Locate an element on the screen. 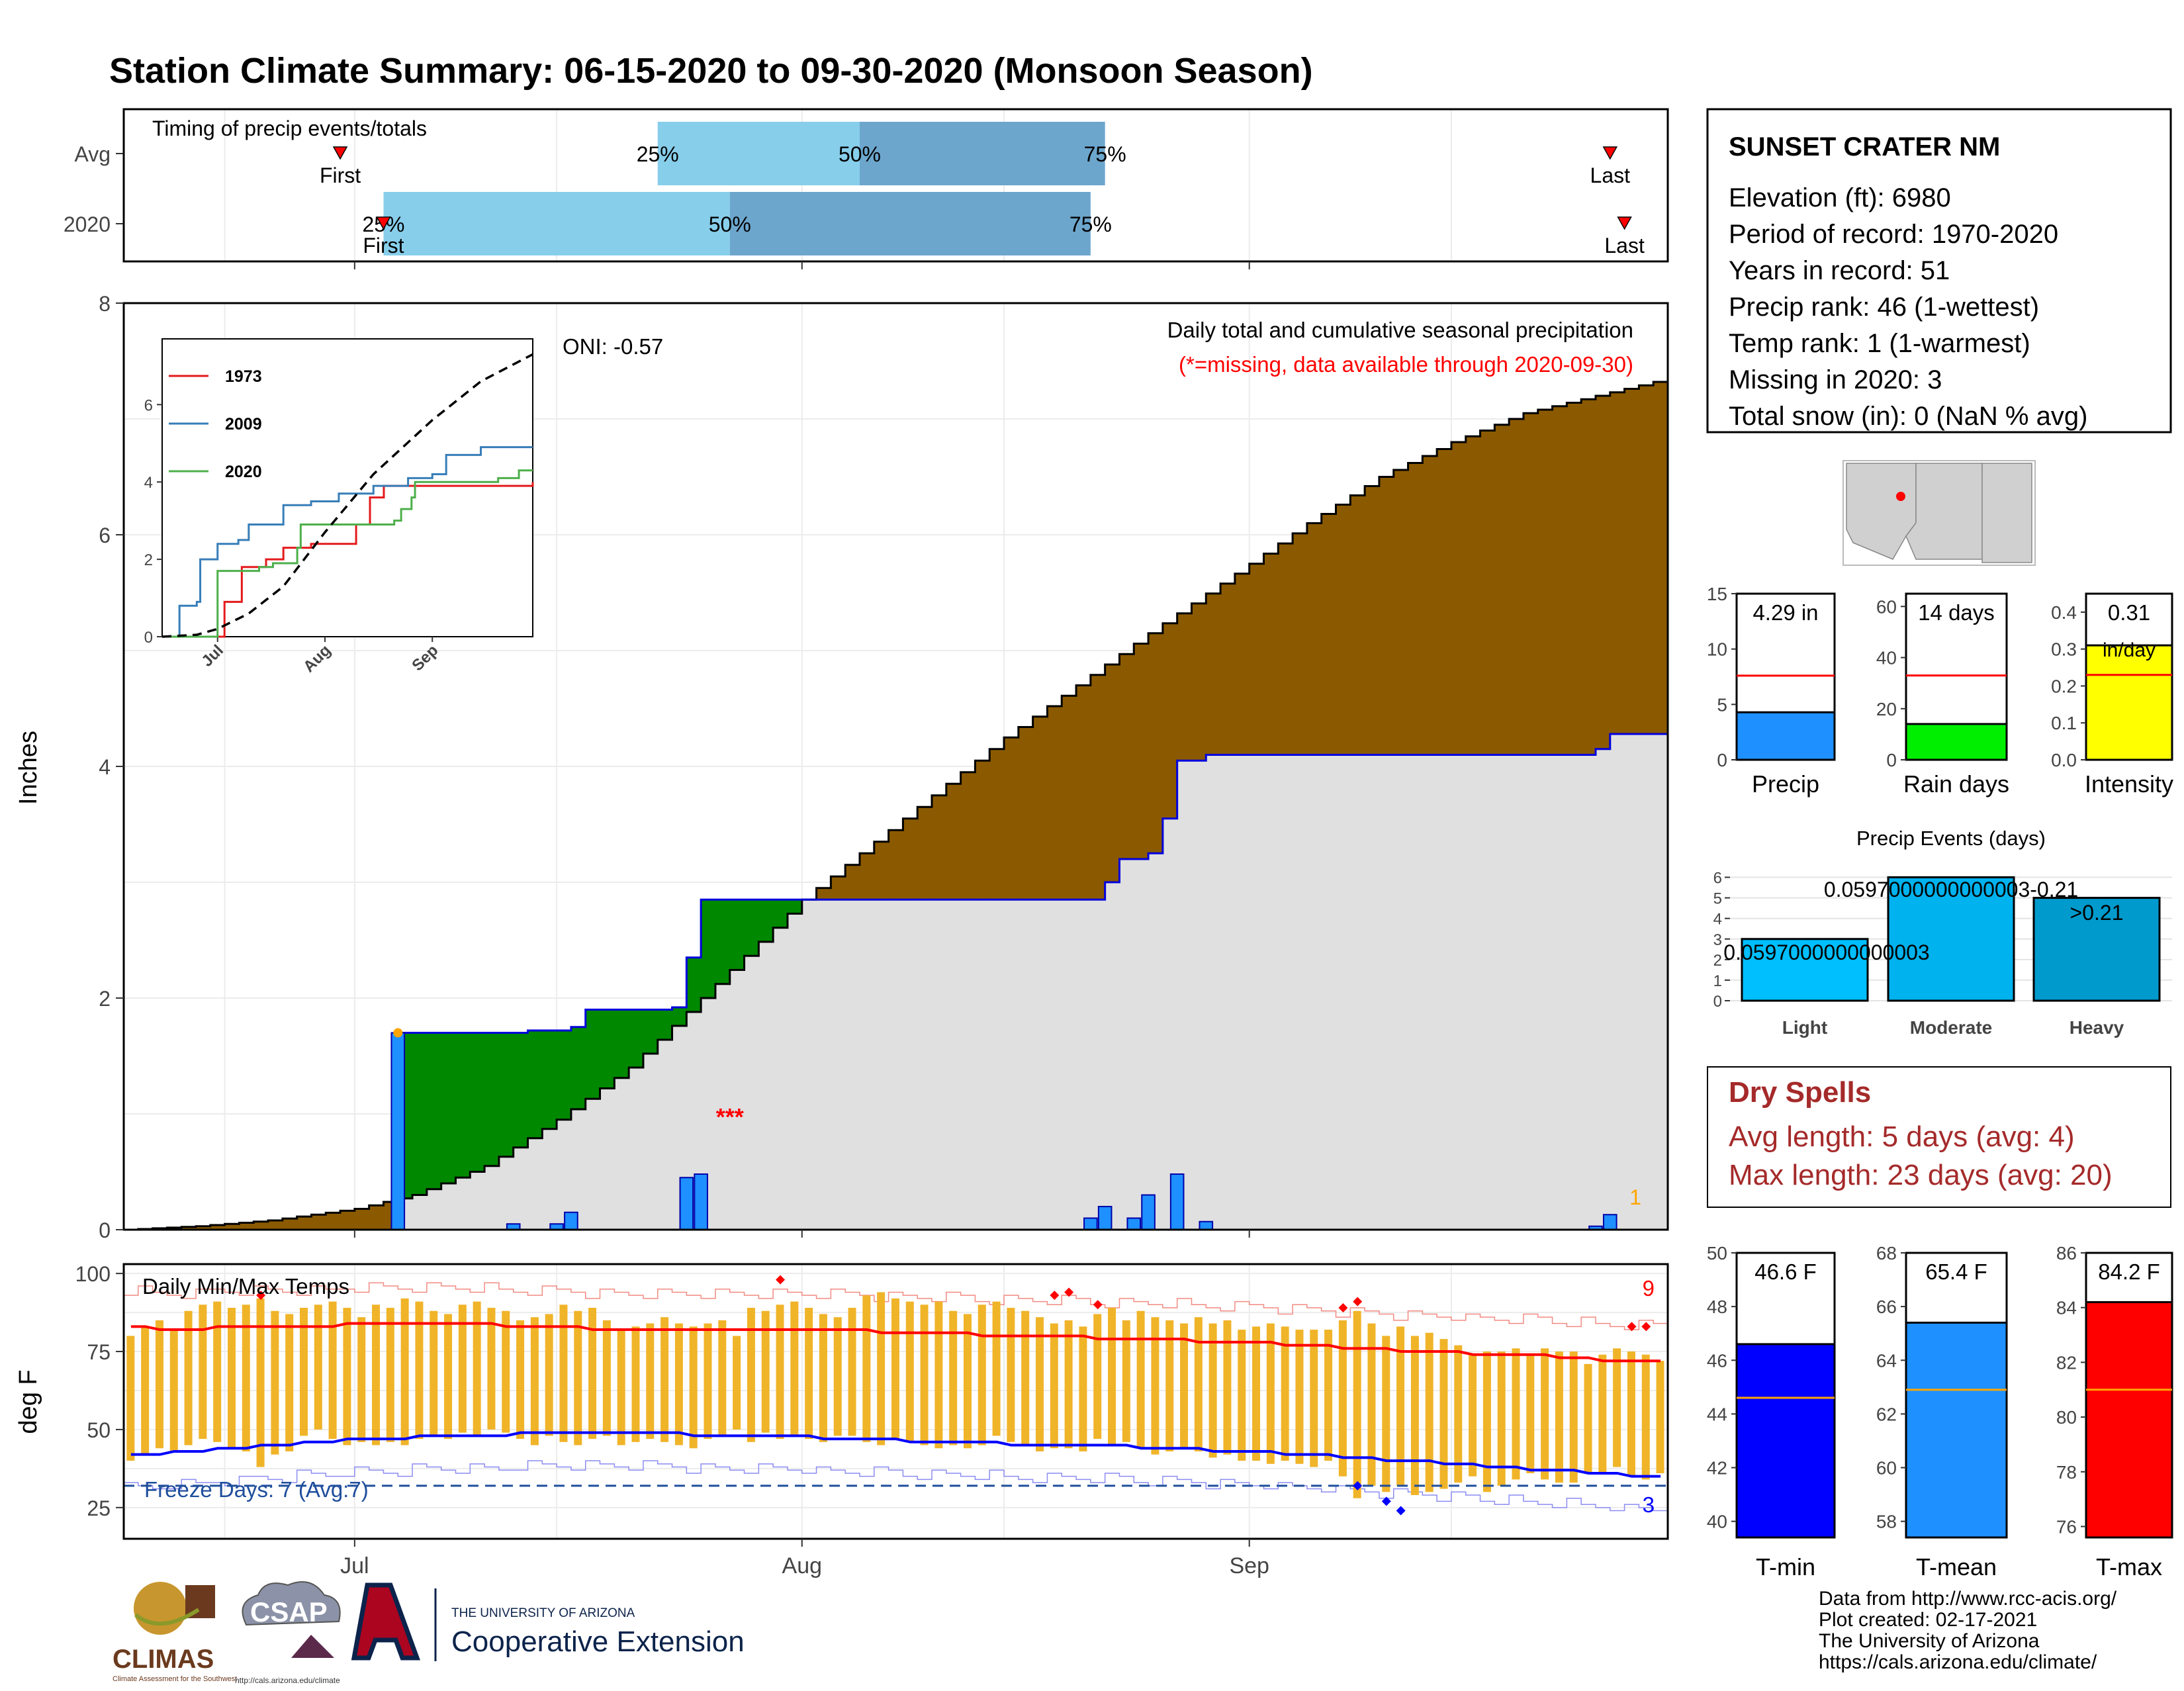  events-bar-label: 0.0597000000000003 is located at coordinates (1826, 952).